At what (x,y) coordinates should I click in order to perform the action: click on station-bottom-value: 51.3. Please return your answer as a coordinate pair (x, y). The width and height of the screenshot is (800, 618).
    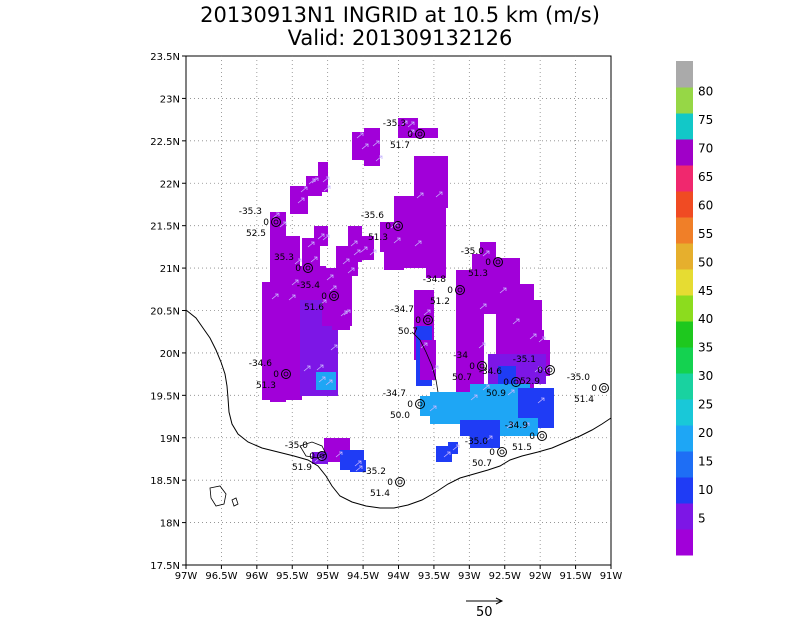
    Looking at the image, I should click on (478, 274).